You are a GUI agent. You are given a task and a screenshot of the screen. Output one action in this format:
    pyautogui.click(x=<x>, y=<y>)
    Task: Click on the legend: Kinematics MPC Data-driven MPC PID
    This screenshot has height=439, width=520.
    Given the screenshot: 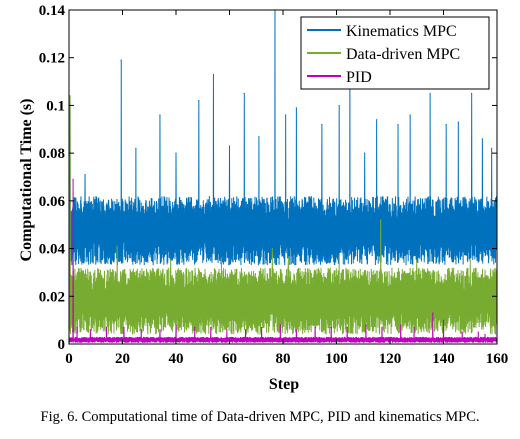 What is the action you would take?
    pyautogui.click(x=395, y=53)
    